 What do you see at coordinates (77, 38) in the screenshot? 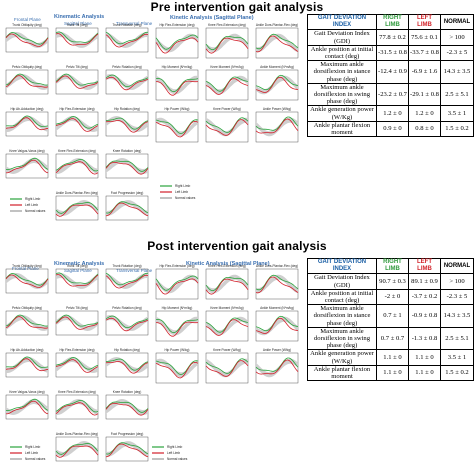
I see `gait-panel: Trunk Tilt (deg)` at bounding box center [77, 38].